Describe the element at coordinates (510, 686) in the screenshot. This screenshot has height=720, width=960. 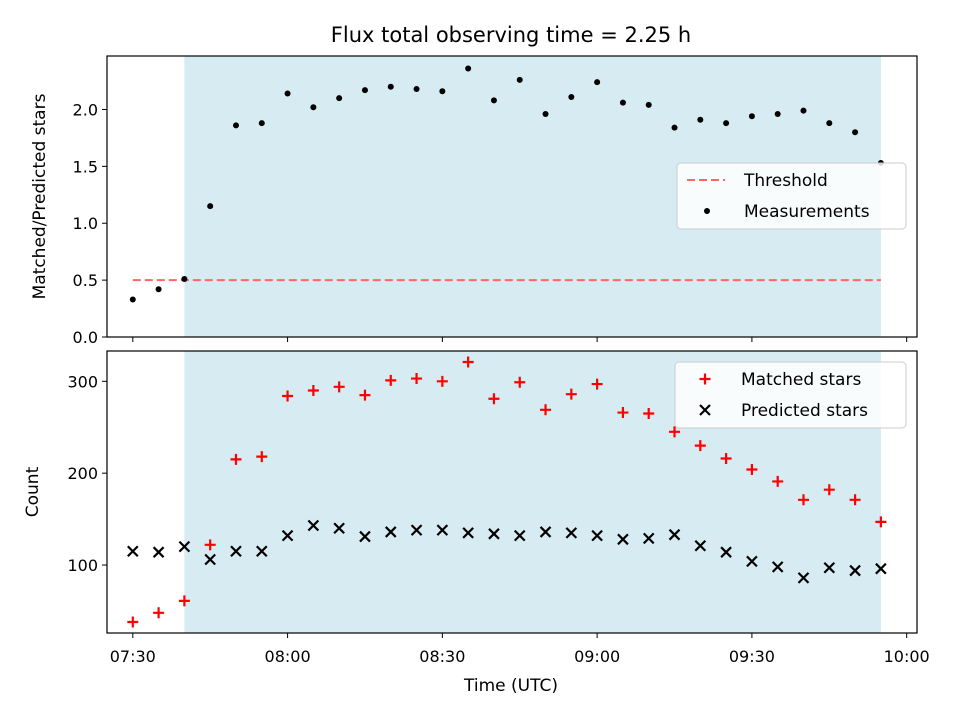
I see `x-axis-label: Time (UTC)` at that location.